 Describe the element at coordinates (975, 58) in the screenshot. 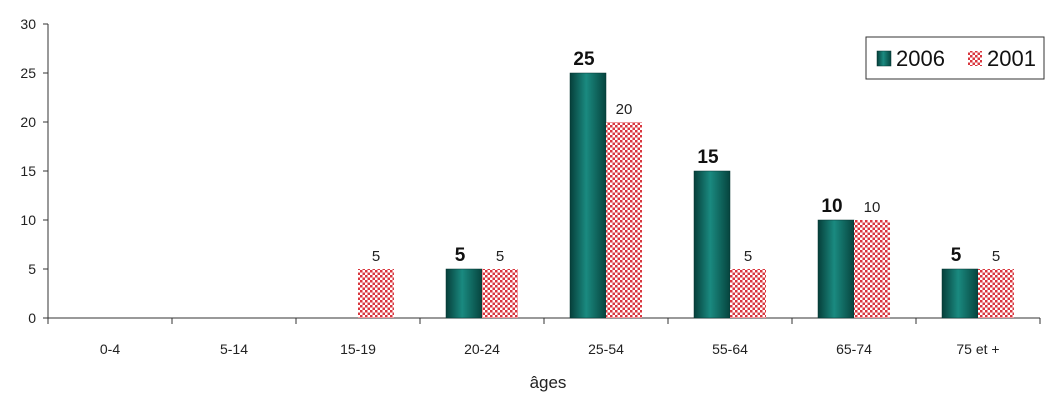

I see `legend-swatch-2001` at that location.